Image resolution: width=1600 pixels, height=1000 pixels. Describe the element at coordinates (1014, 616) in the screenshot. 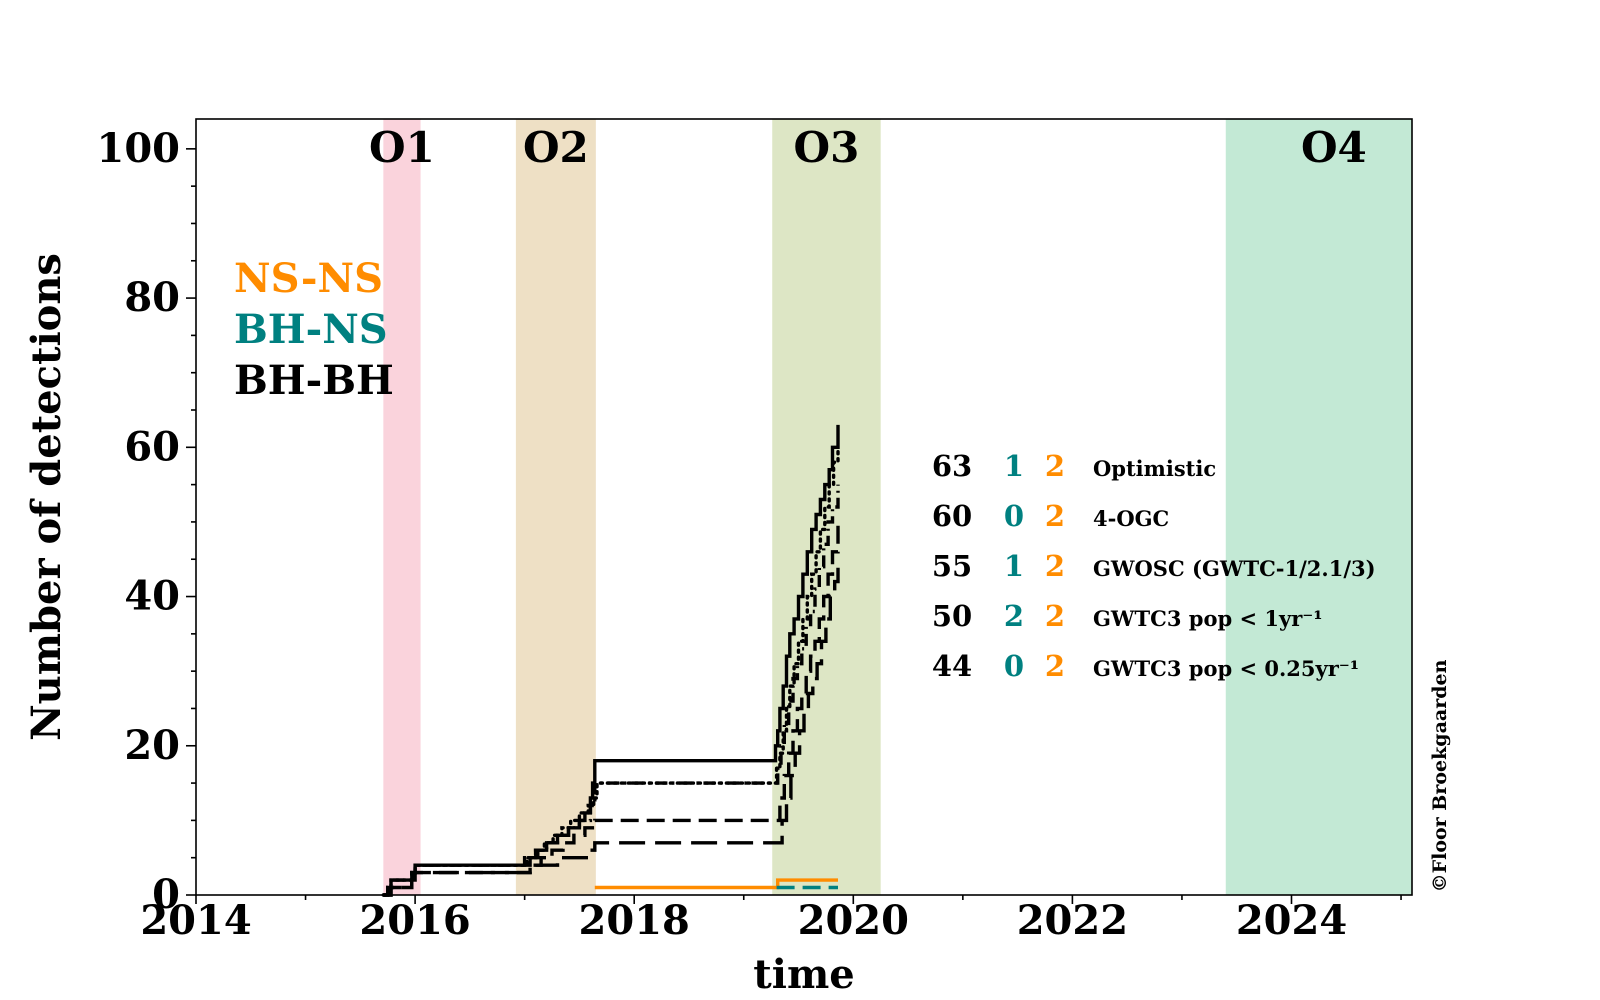

I see `bhns-count: 2` at that location.